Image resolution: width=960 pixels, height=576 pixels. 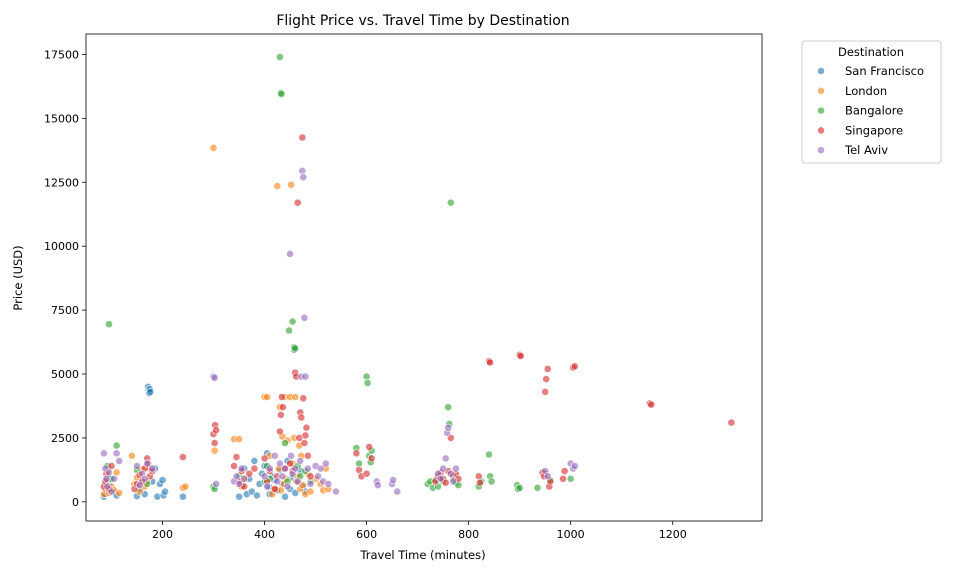 What do you see at coordinates (874, 111) in the screenshot?
I see `legend-label: Bangalore` at bounding box center [874, 111].